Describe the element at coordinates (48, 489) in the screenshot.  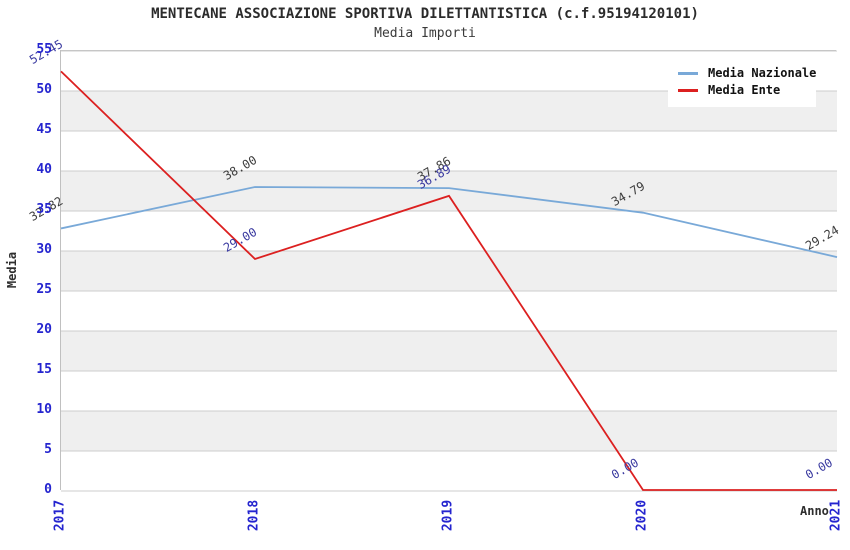
I see `y-tick-label: 0` at that location.